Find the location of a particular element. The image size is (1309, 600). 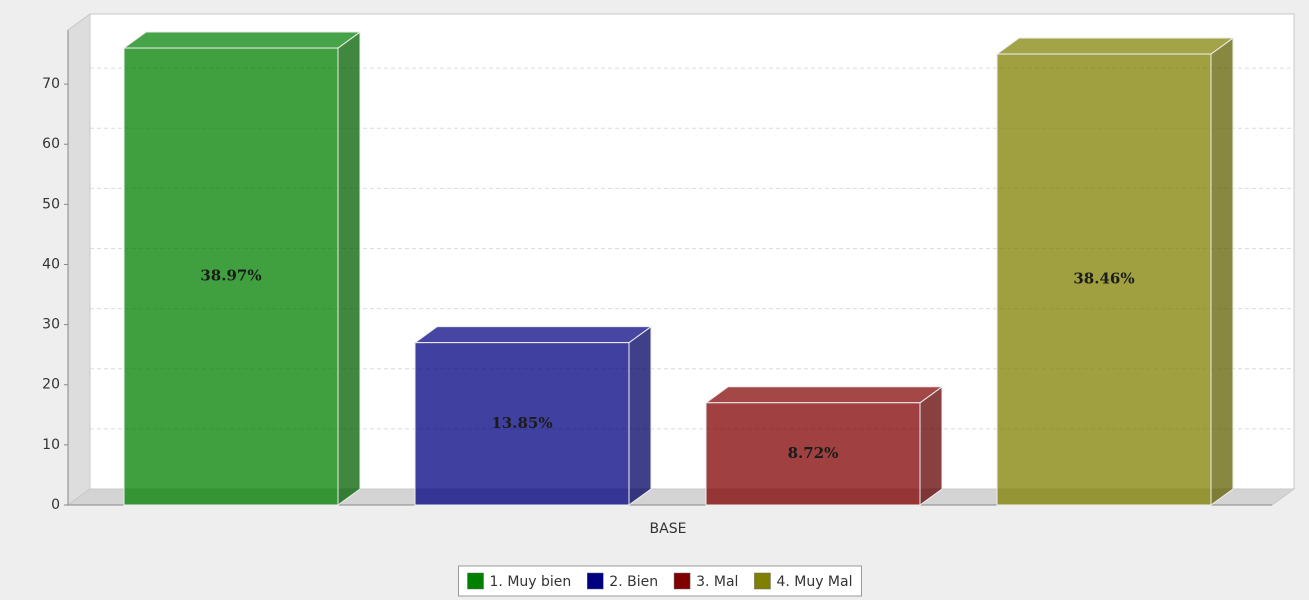

legend-box is located at coordinates (660, 581).